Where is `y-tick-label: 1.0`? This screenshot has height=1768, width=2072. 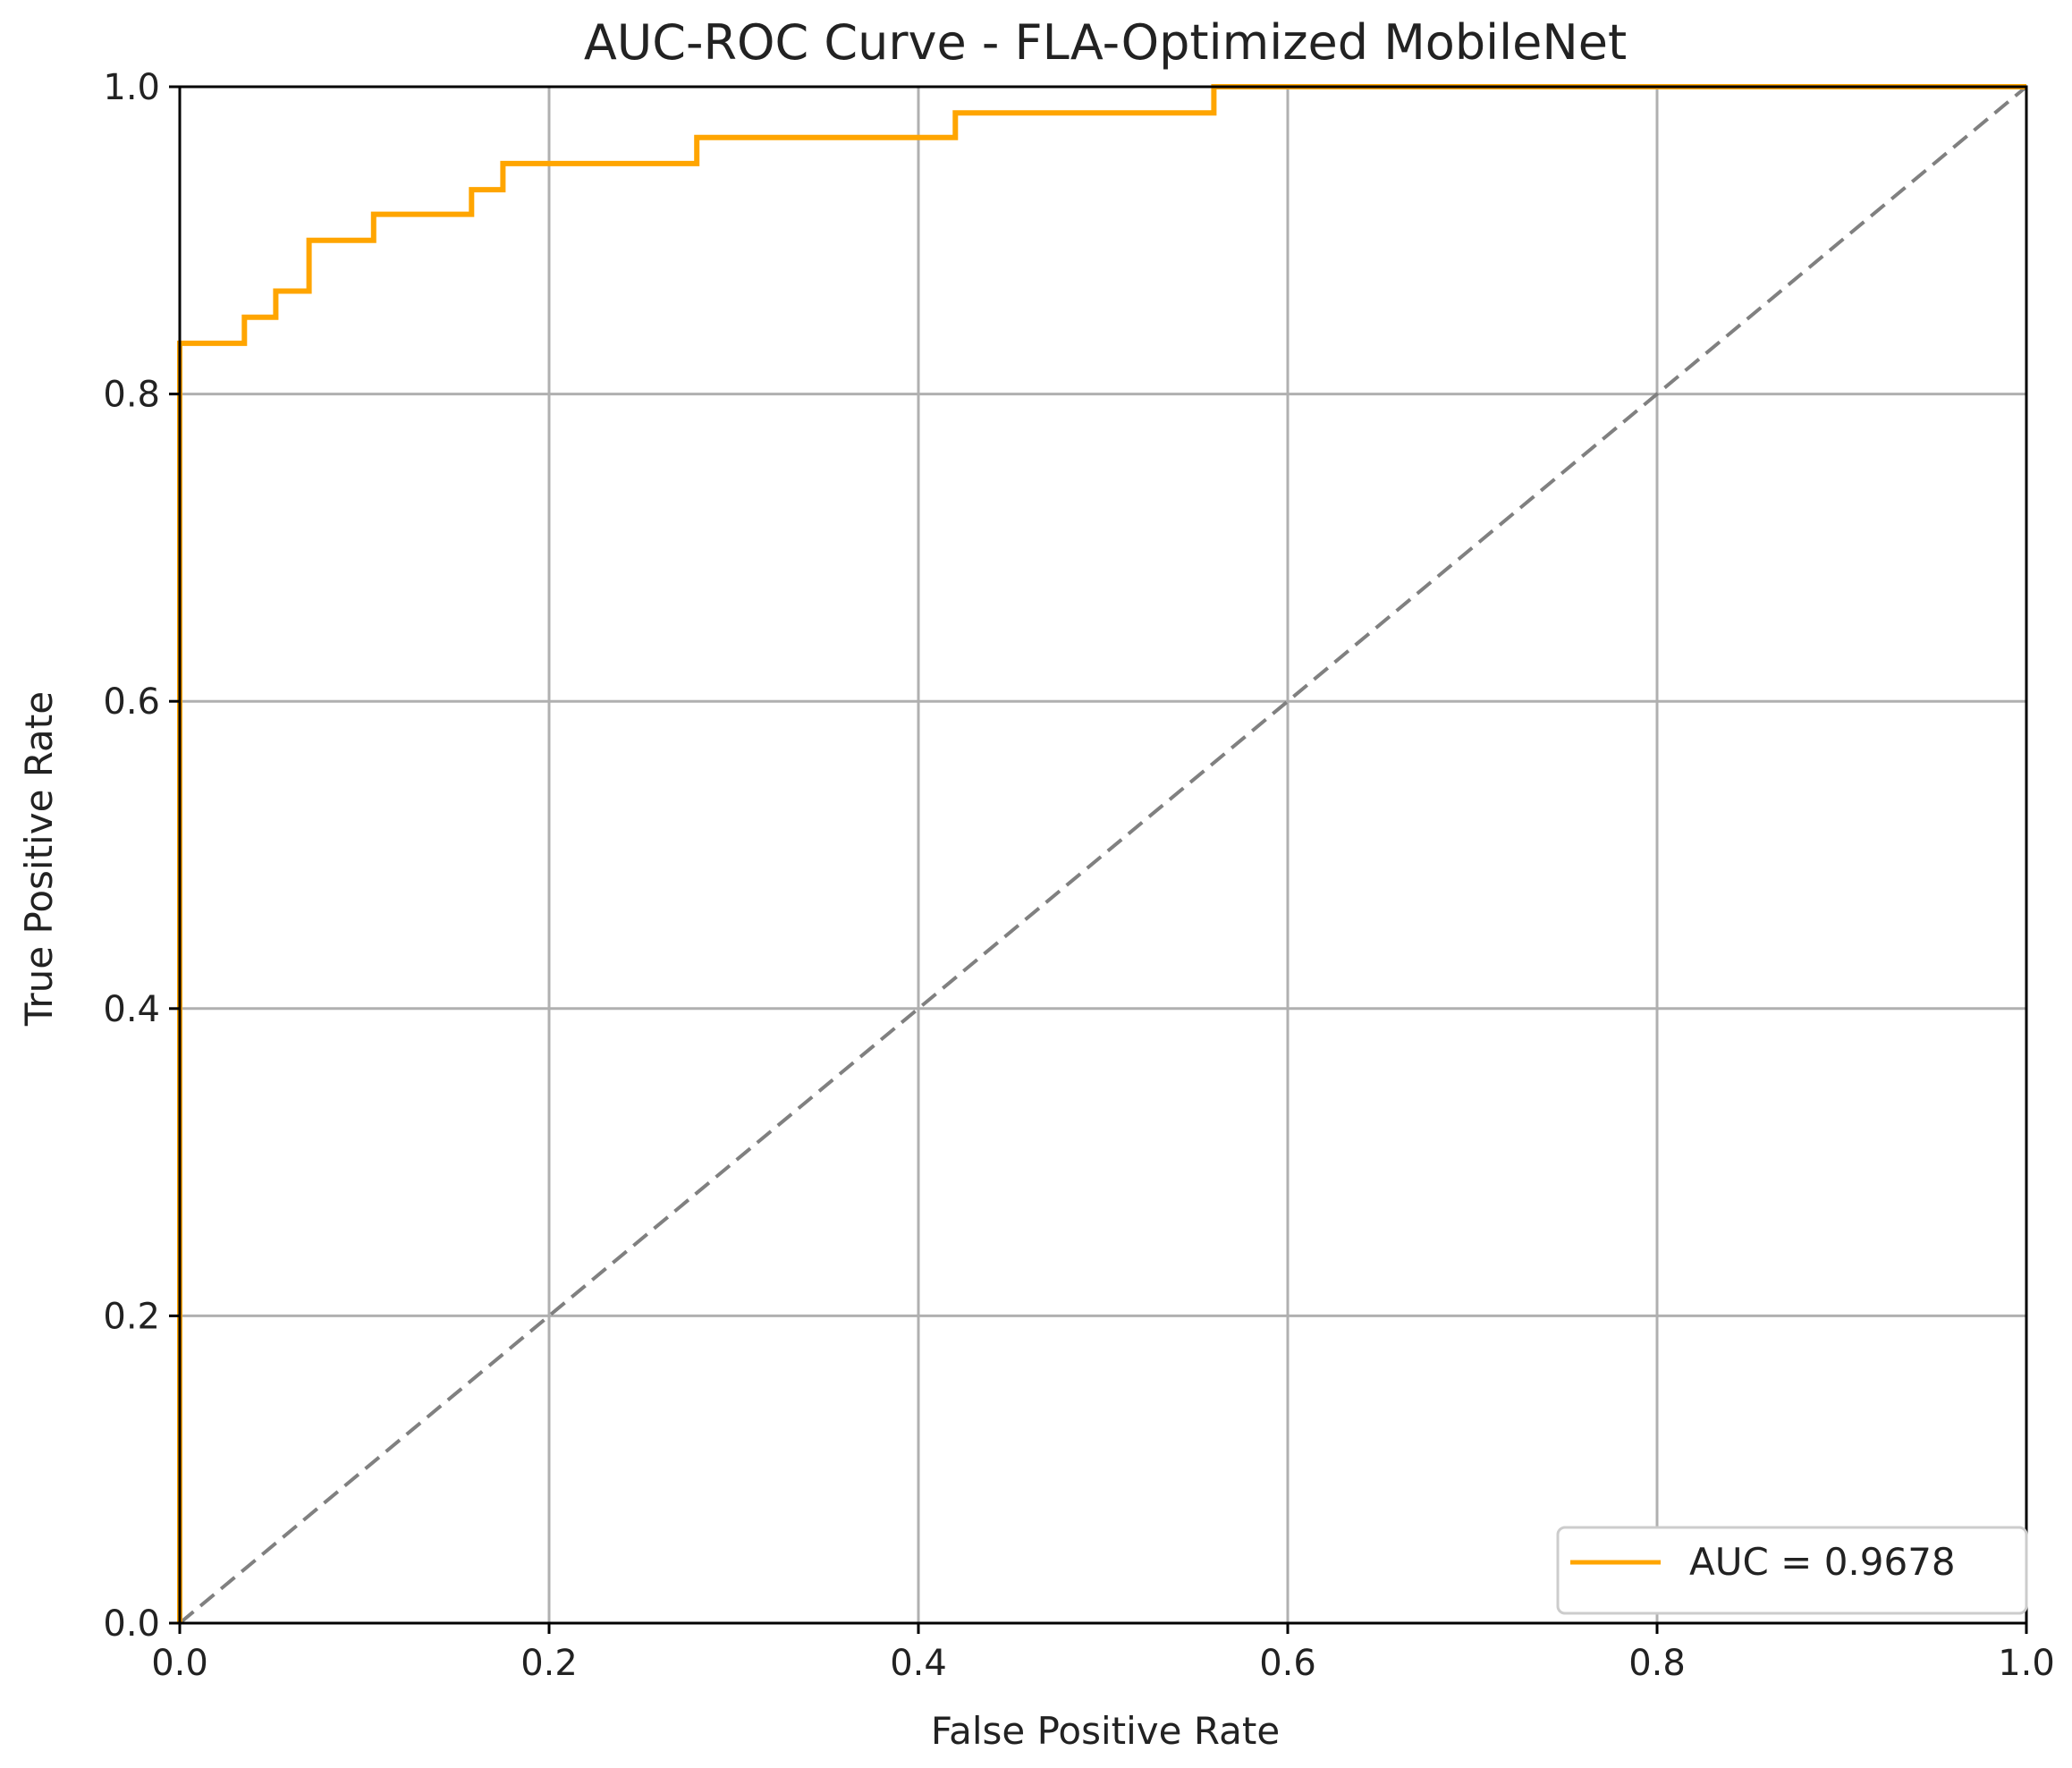 y-tick-label: 1.0 is located at coordinates (131, 87).